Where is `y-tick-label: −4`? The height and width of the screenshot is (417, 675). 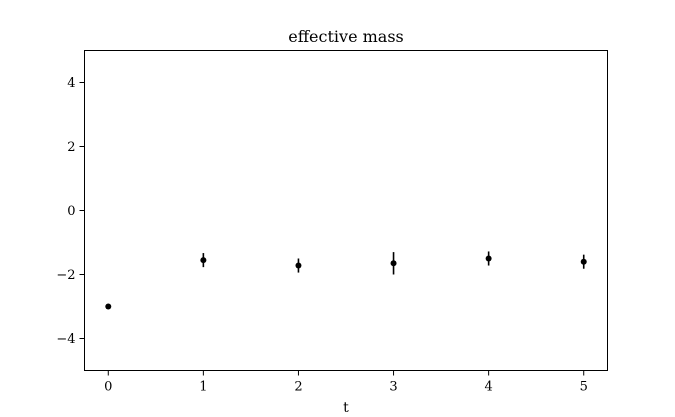 y-tick-label: −4 is located at coordinates (65, 339).